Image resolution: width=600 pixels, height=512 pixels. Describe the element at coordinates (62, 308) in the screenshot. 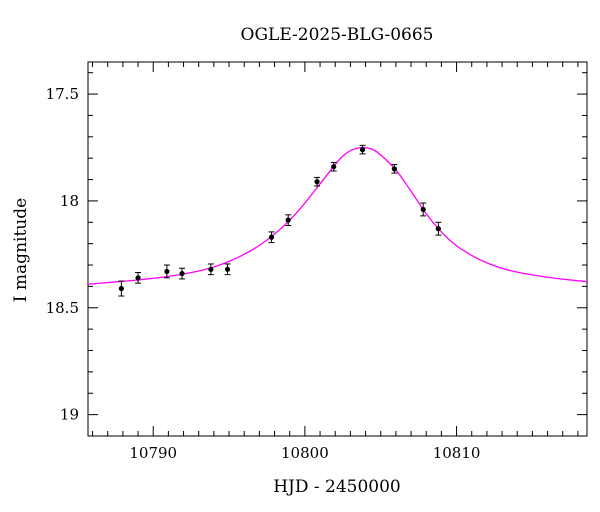

I see `y-tick-label: 18.5` at that location.